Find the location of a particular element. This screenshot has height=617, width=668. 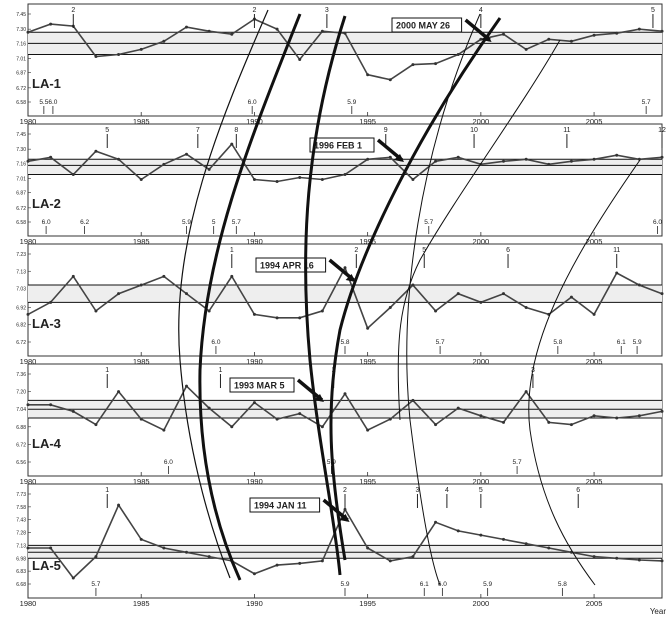

y-tick-label: 7.28 is located at coordinates (21, 534).